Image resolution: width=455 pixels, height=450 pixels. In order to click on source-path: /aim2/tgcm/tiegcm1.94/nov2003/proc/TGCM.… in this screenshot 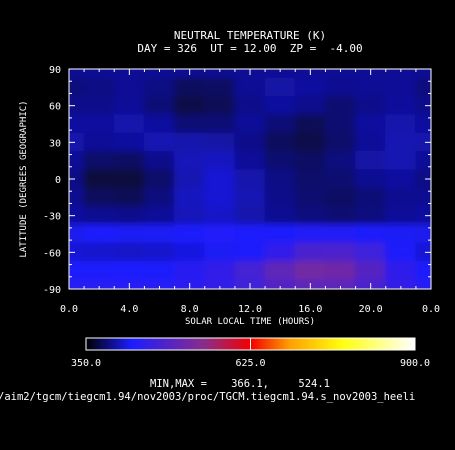, I will do `click(207, 397)`.